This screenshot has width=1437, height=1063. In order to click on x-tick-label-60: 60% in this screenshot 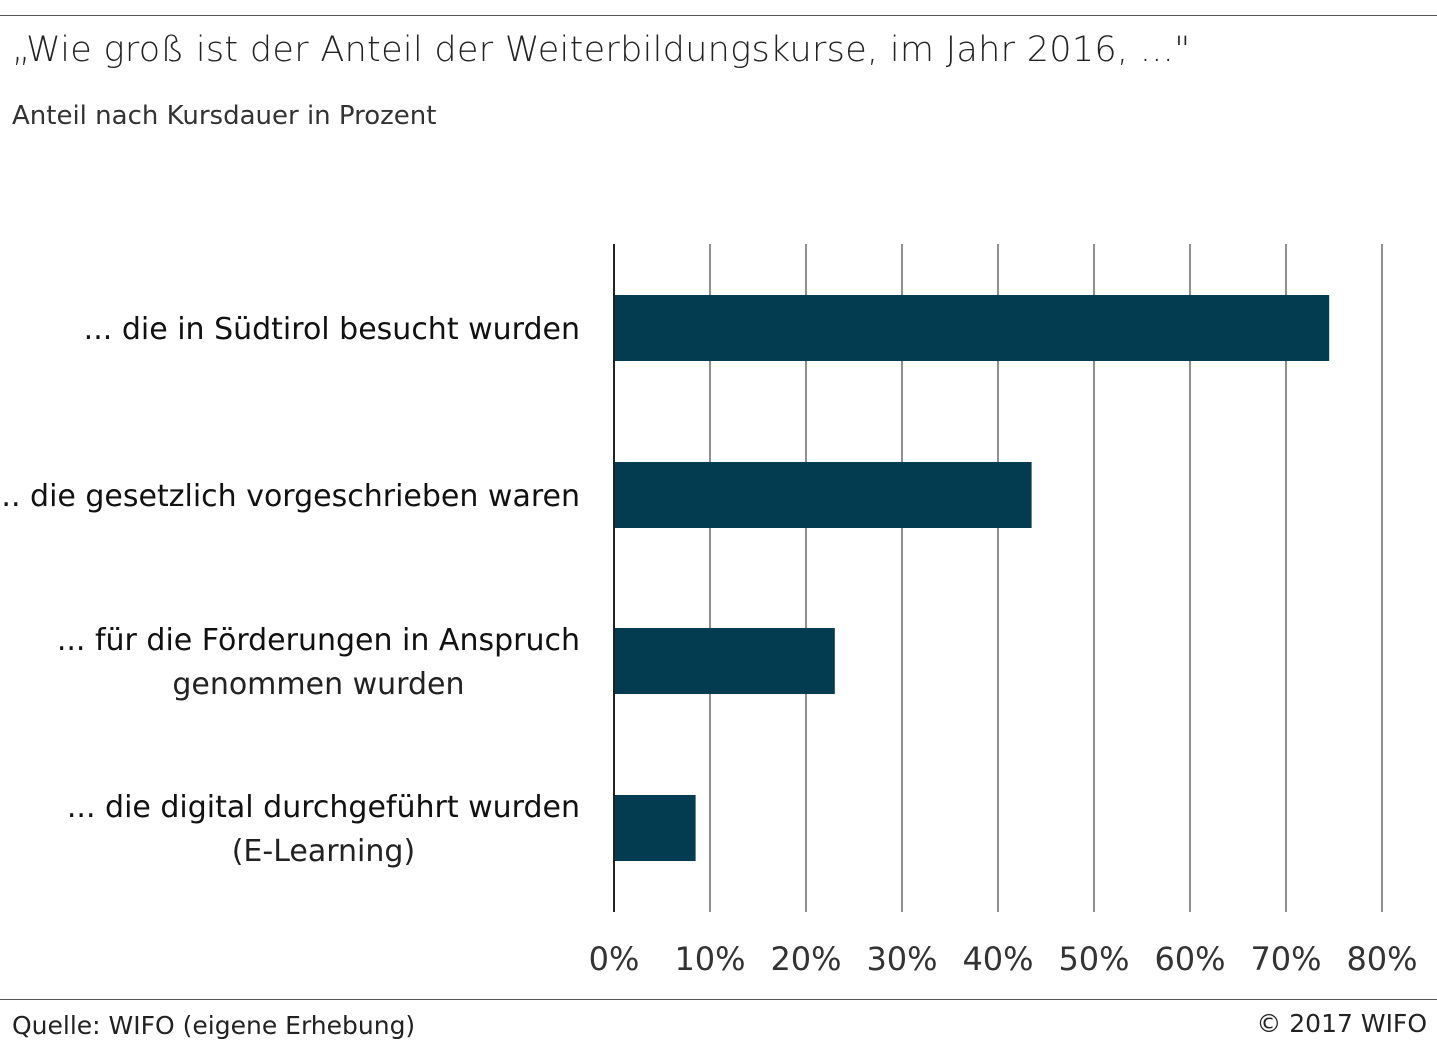, I will do `click(1189, 959)`.